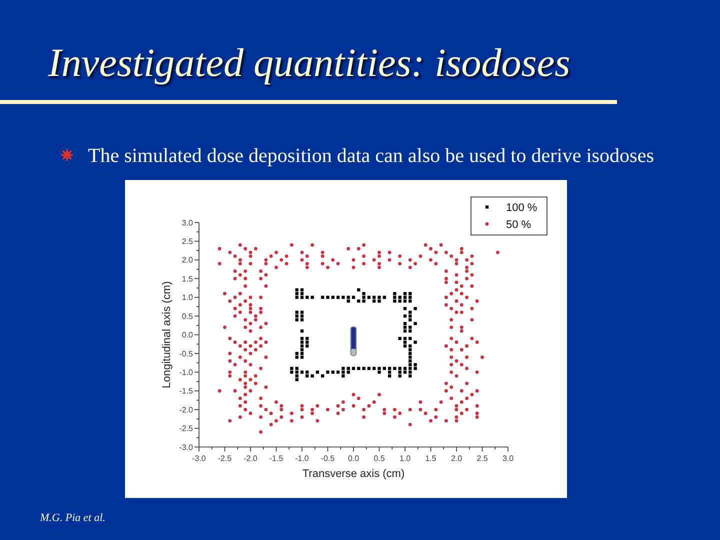  I want to click on x-tick-label: 2.5, so click(482, 458).